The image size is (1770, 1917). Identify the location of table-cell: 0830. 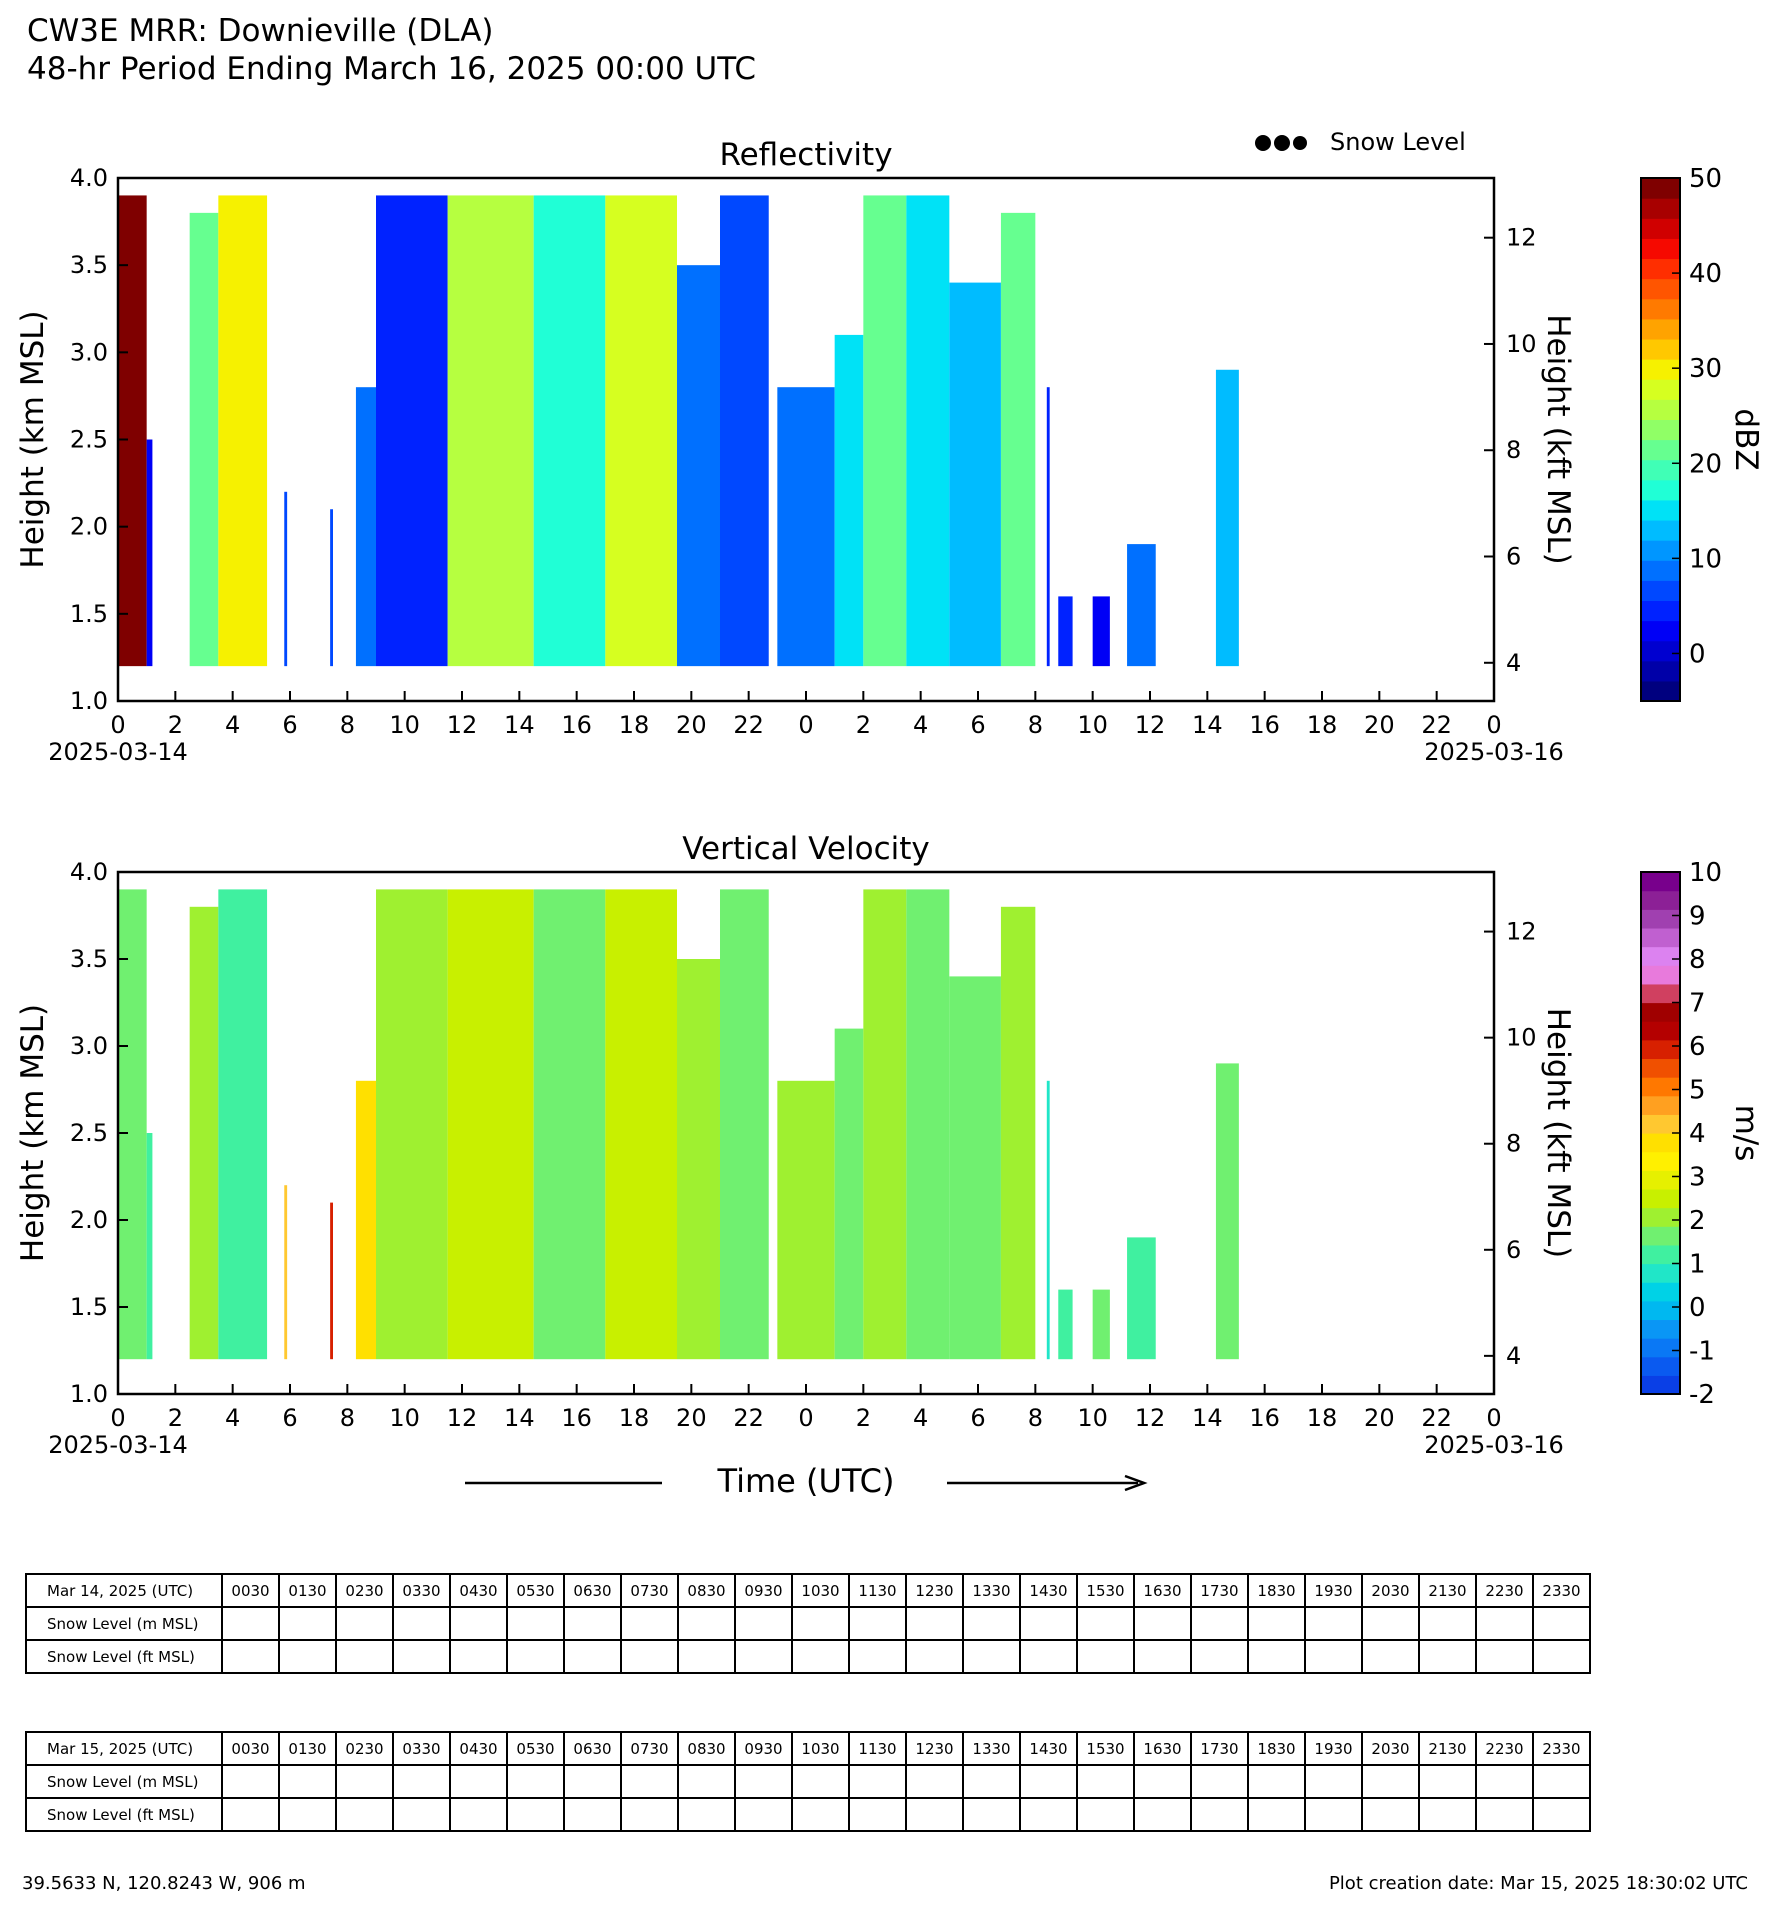
(706, 1748).